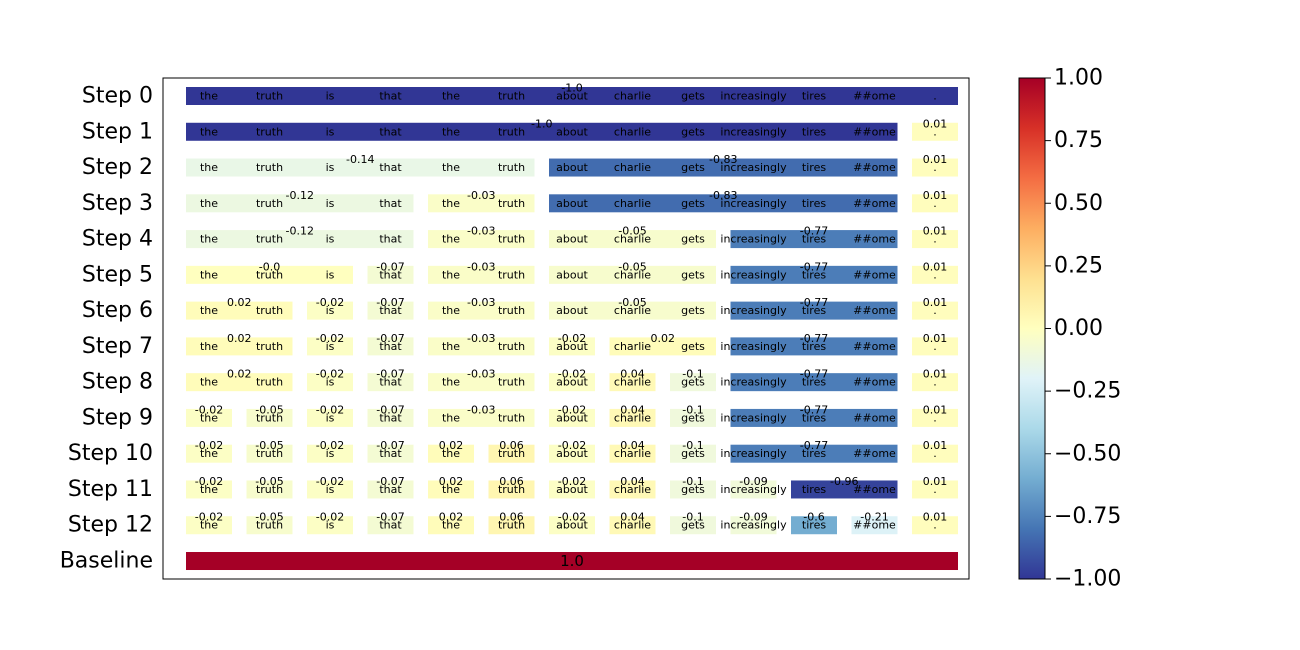  Describe the element at coordinates (541, 123) in the screenshot. I see `segment-value-label: -1.0` at that location.